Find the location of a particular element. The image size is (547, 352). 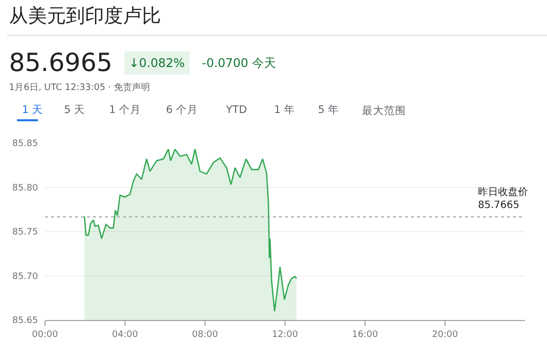

y-tick-label: 85.65 is located at coordinates (25, 321).